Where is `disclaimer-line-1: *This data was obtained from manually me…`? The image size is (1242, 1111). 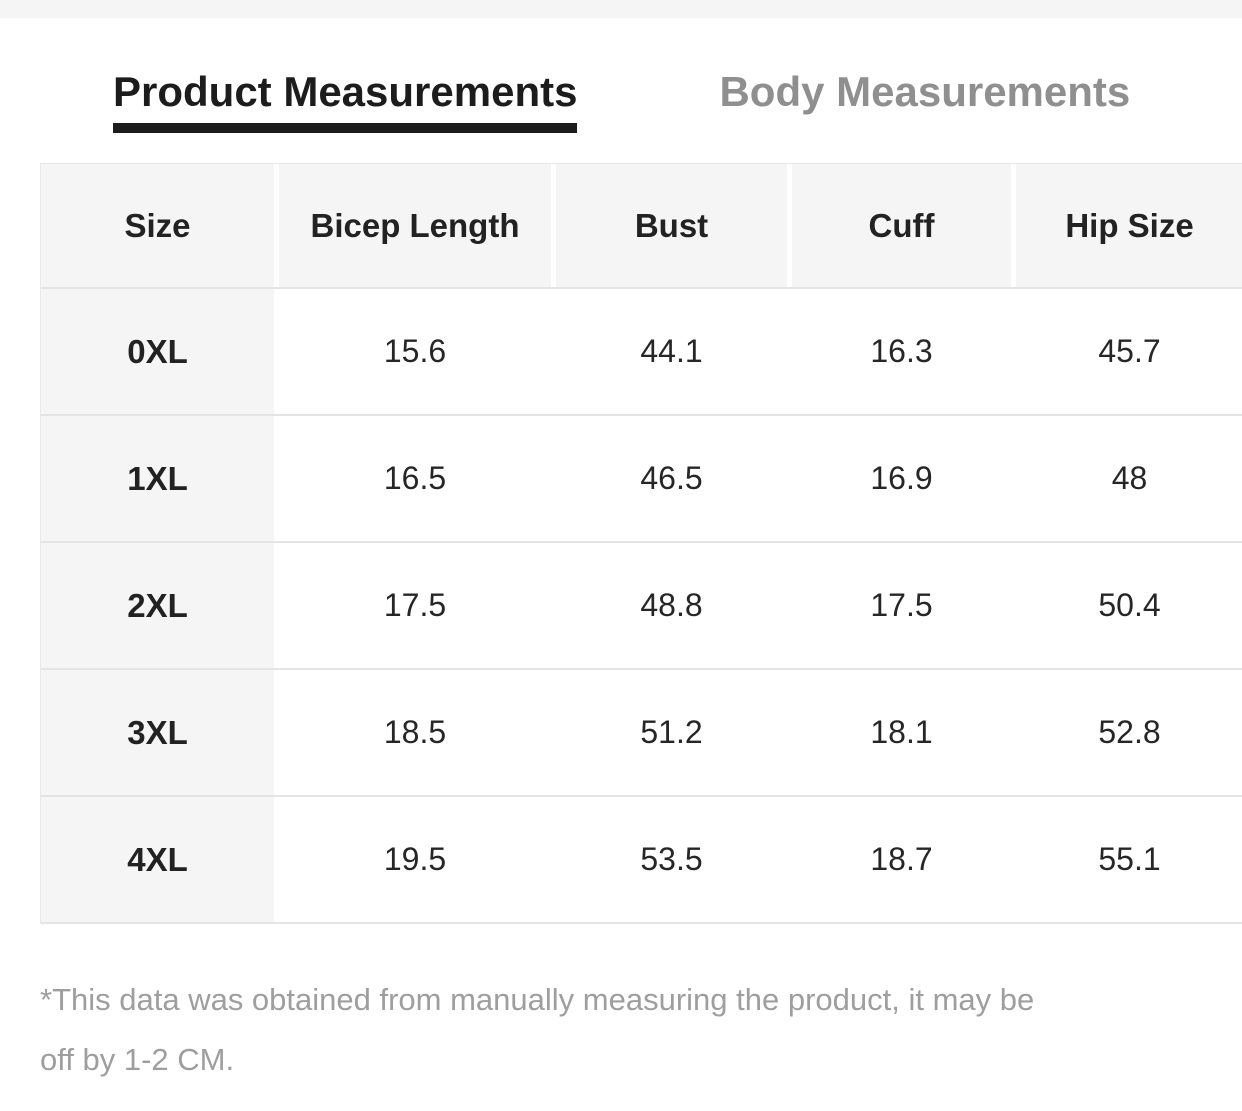 disclaimer-line-1: *This data was obtained from manually me… is located at coordinates (537, 999).